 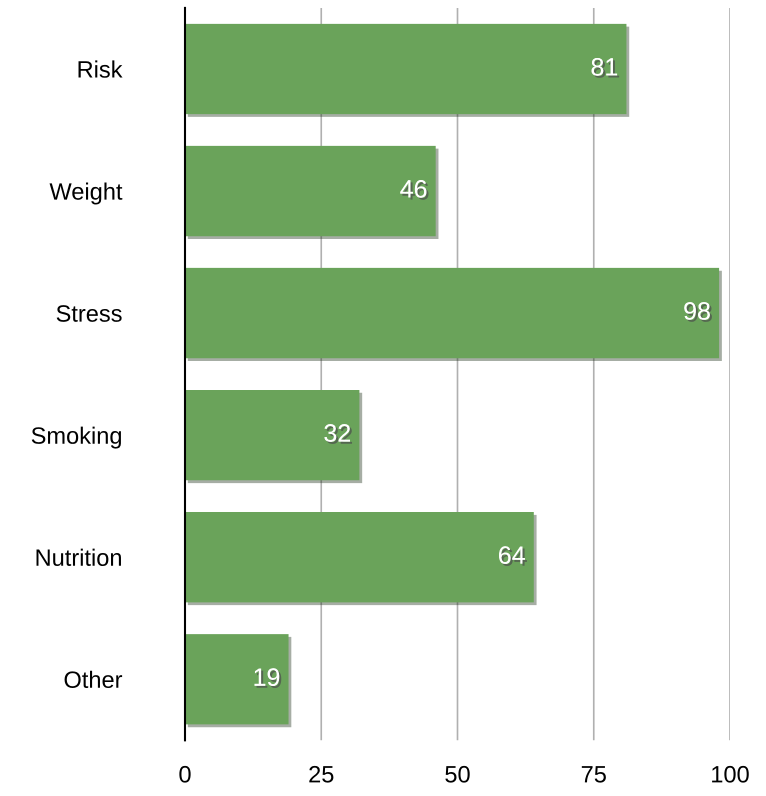 What do you see at coordinates (513, 556) in the screenshot?
I see `data-label: 64` at bounding box center [513, 556].